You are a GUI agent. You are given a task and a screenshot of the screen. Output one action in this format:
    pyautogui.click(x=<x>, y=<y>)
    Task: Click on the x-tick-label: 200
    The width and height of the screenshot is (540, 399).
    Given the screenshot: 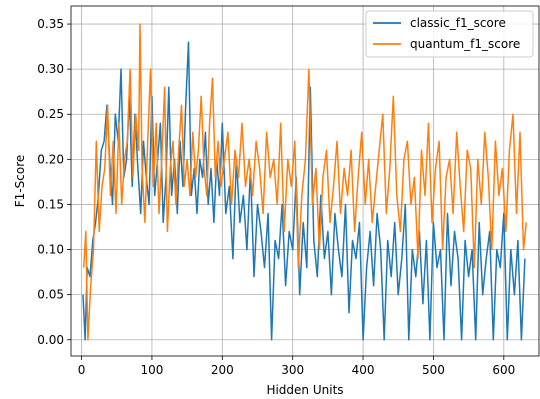 What is the action you would take?
    pyautogui.click(x=222, y=370)
    